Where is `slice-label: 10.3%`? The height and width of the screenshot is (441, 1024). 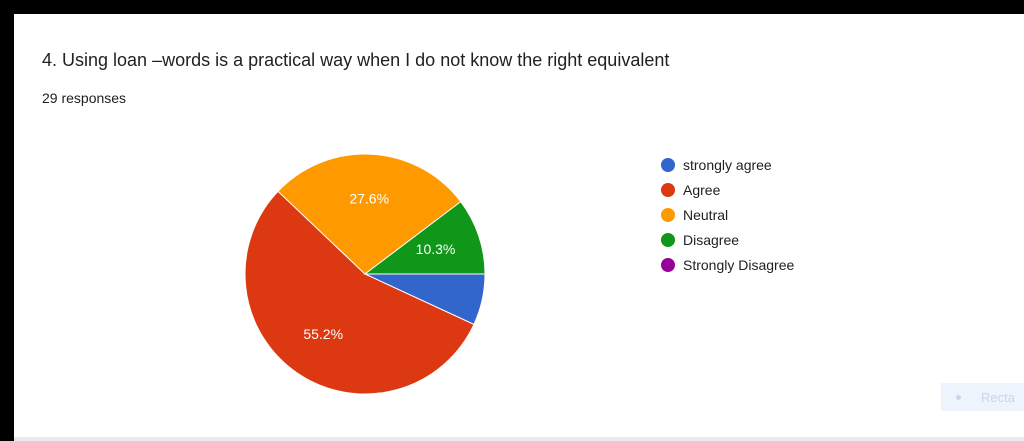 slice-label: 10.3% is located at coordinates (436, 249).